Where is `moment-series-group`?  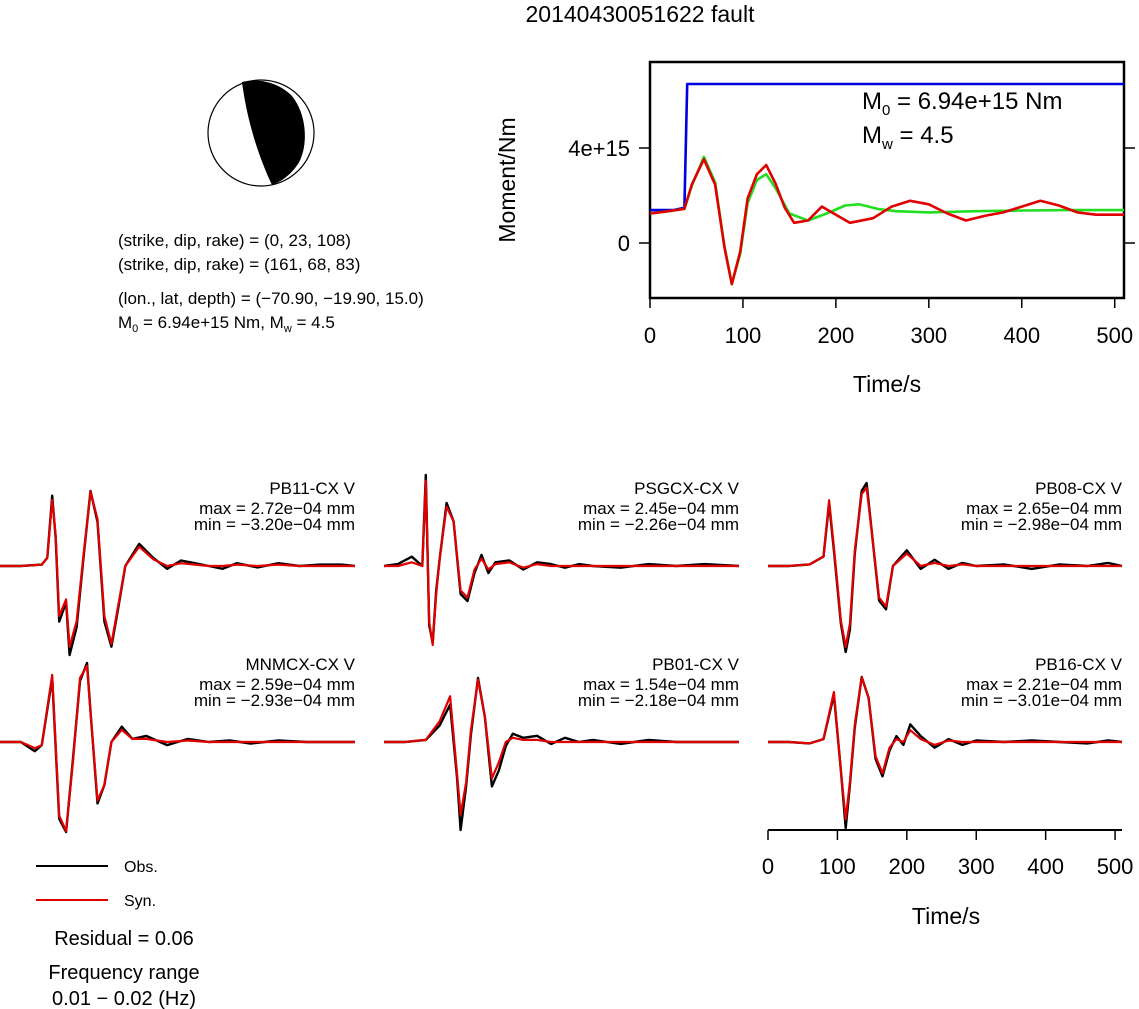 moment-series-group is located at coordinates (887, 184).